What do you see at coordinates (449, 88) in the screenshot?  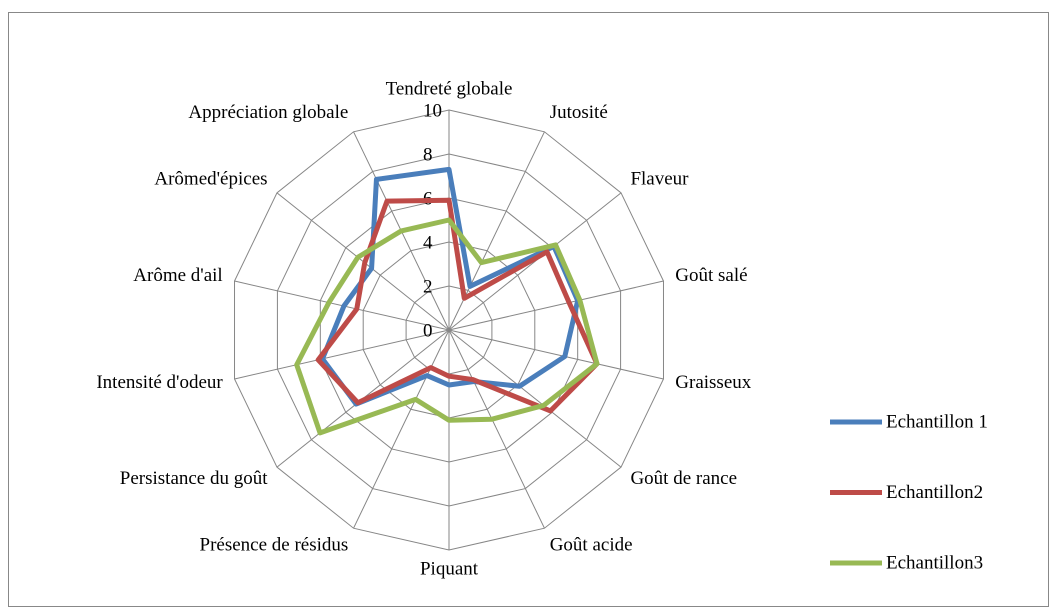 I see `category-label: Tendreté globale` at bounding box center [449, 88].